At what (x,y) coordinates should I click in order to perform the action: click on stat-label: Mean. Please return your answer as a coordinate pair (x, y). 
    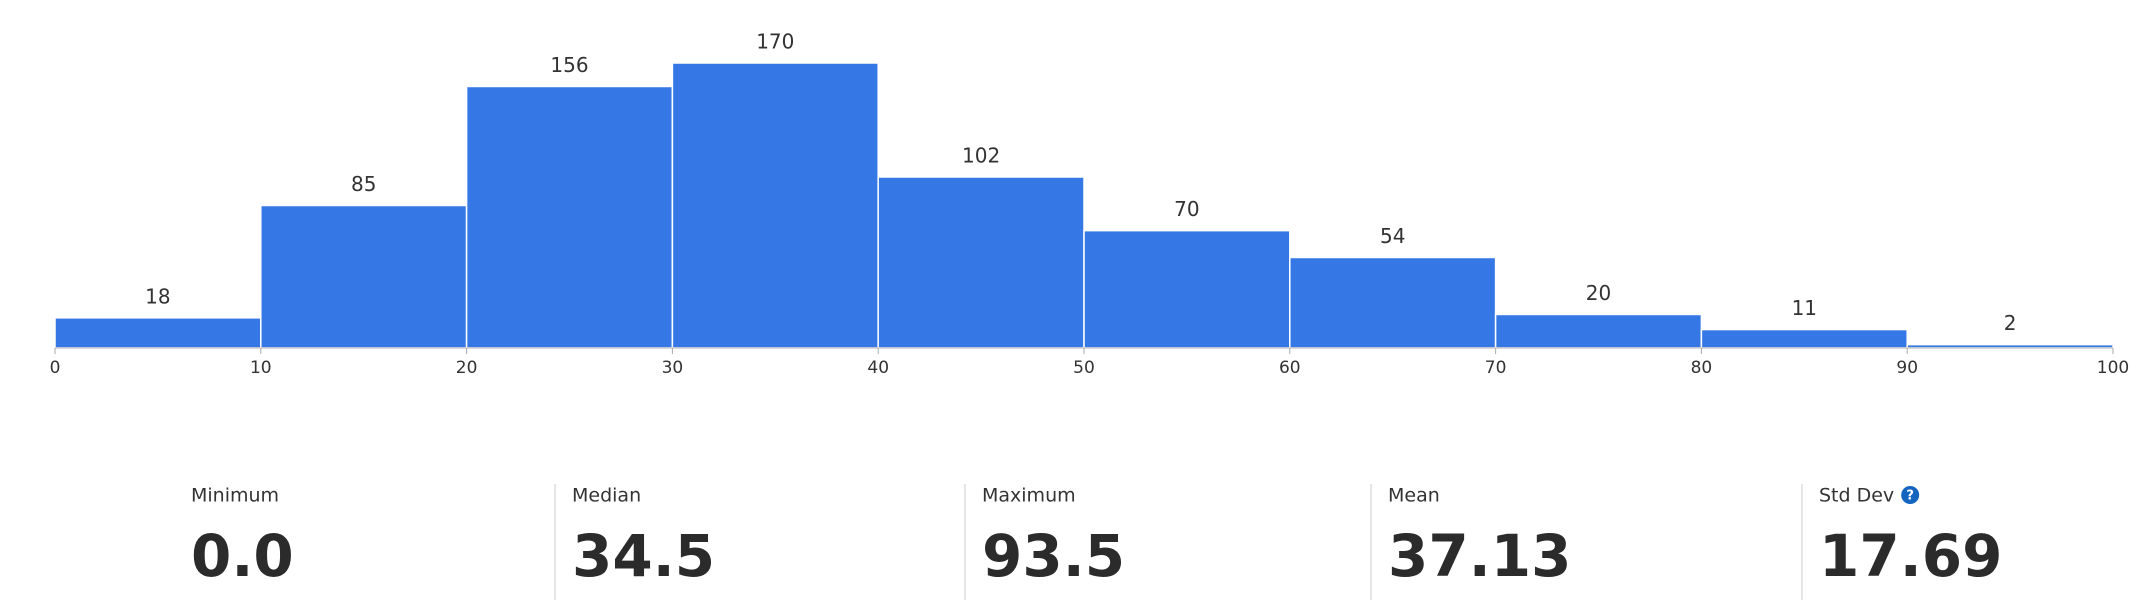
    Looking at the image, I should click on (1414, 496).